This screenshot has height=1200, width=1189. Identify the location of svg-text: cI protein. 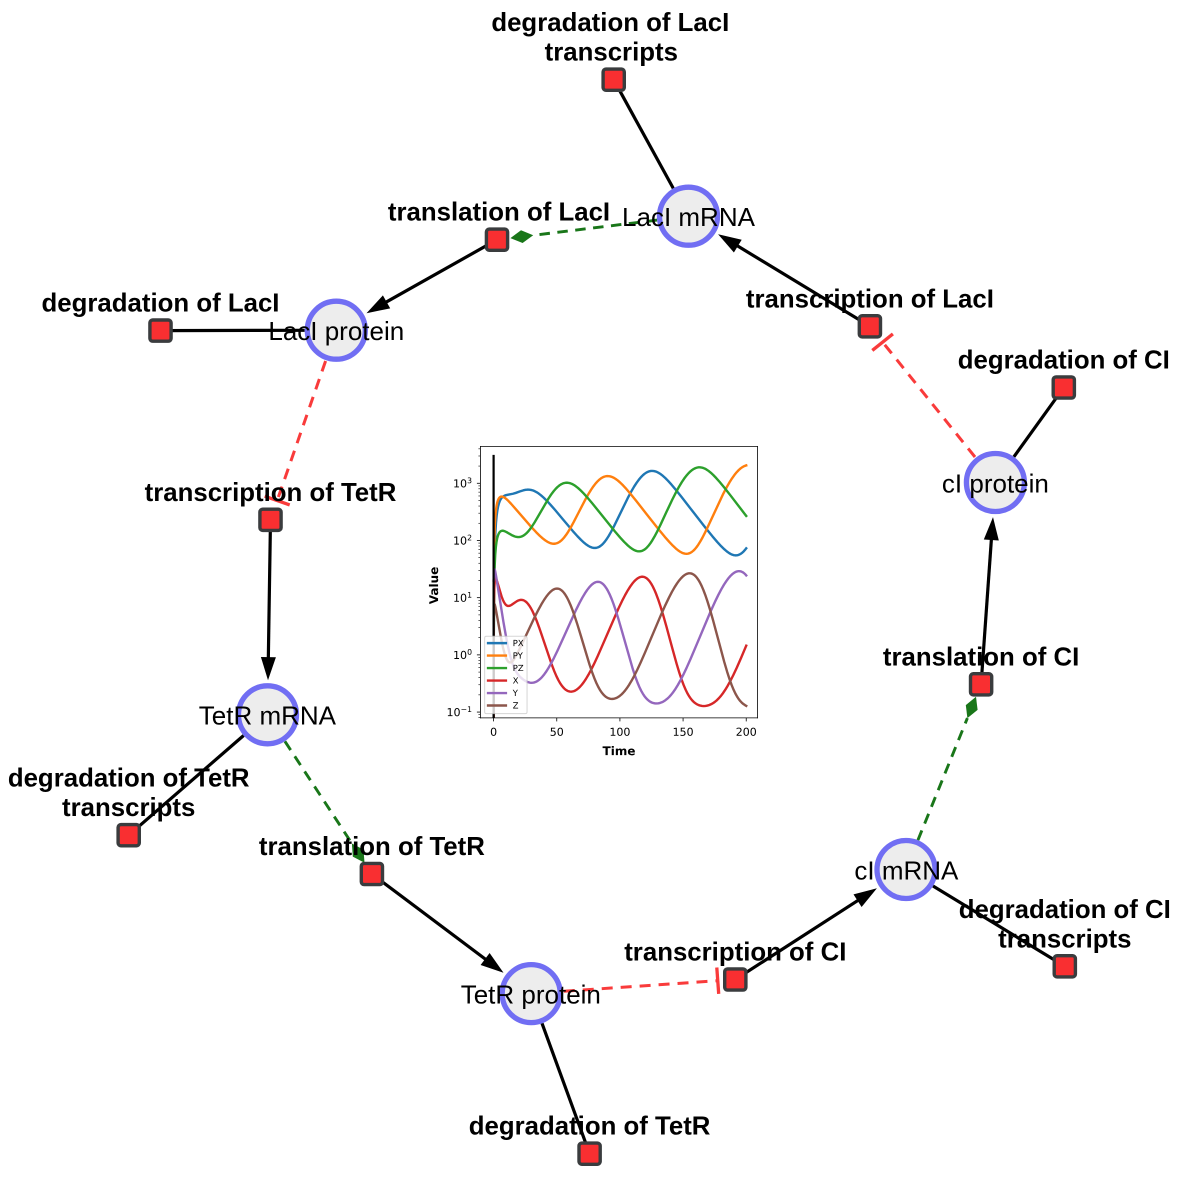
(995, 483).